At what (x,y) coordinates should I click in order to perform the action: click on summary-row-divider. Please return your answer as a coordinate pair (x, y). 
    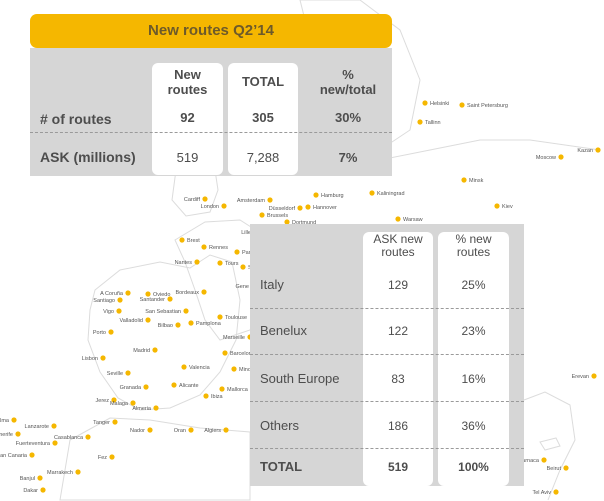
    Looking at the image, I should click on (211, 132).